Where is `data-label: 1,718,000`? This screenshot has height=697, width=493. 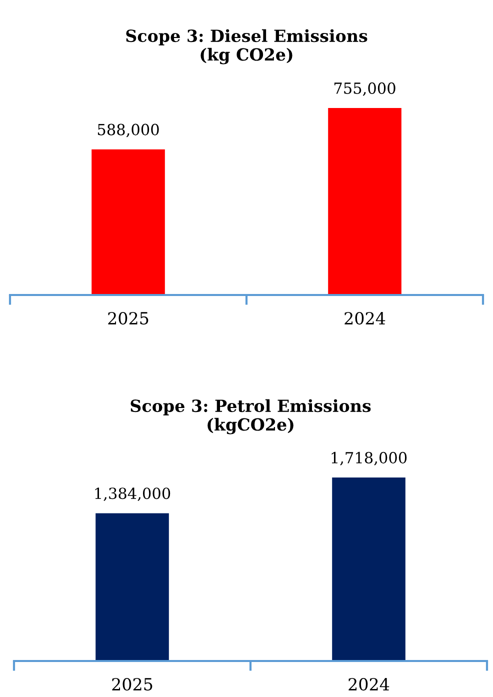
data-label: 1,718,000 is located at coordinates (369, 459).